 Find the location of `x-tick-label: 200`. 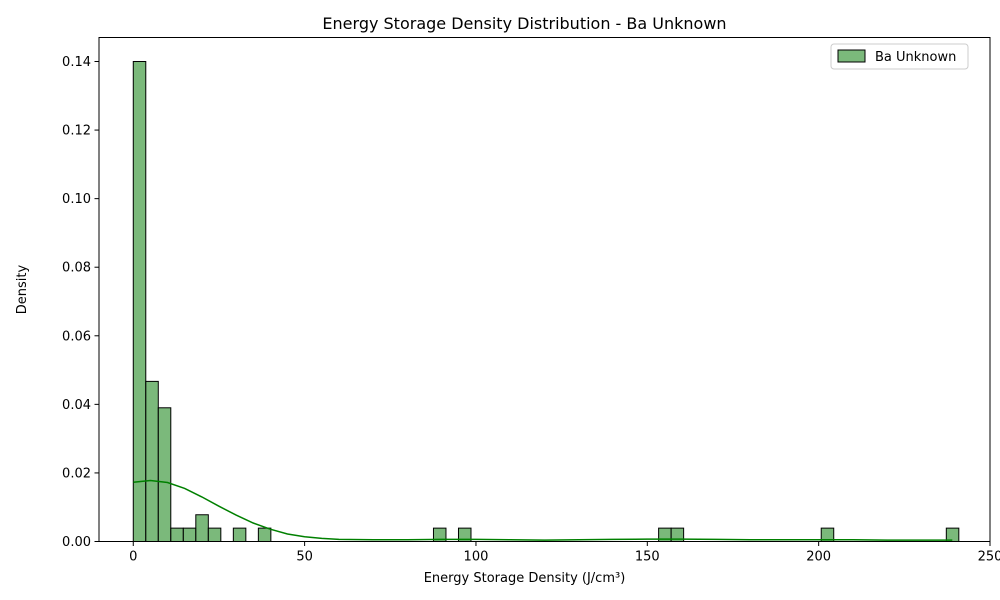

x-tick-label: 200 is located at coordinates (818, 557).